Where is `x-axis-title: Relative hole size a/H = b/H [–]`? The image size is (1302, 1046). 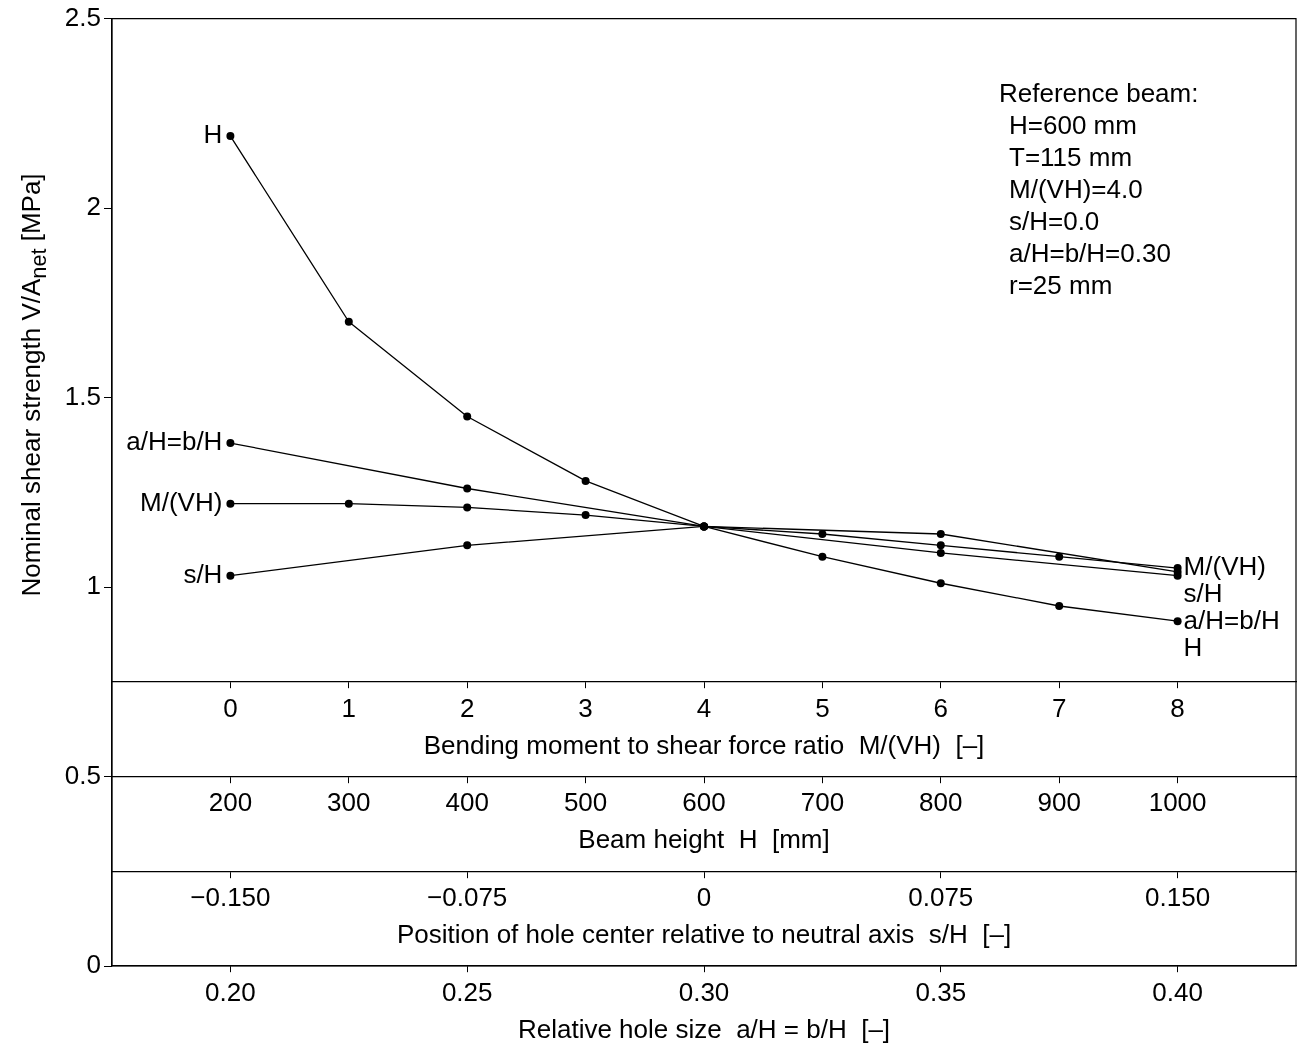
x-axis-title: Relative hole size a/H = b/H [–] is located at coordinates (704, 1028).